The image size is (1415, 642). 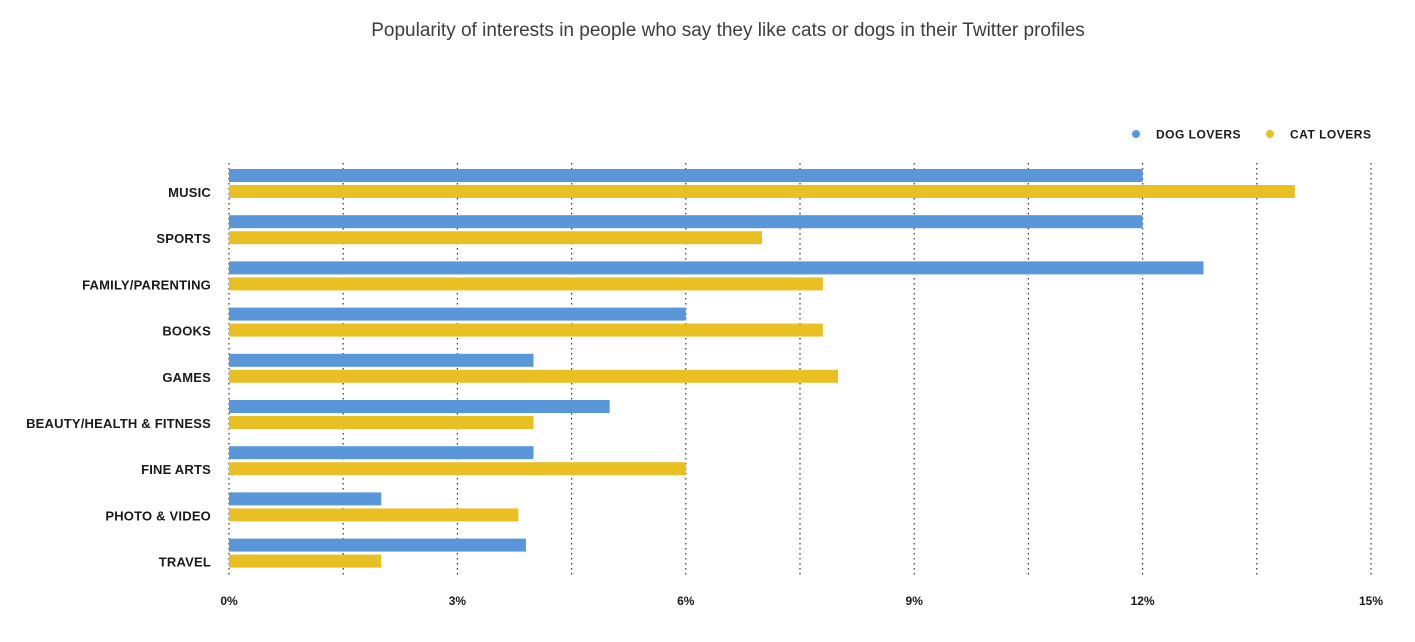 What do you see at coordinates (1371, 601) in the screenshot?
I see `x-tick-label: 15%` at bounding box center [1371, 601].